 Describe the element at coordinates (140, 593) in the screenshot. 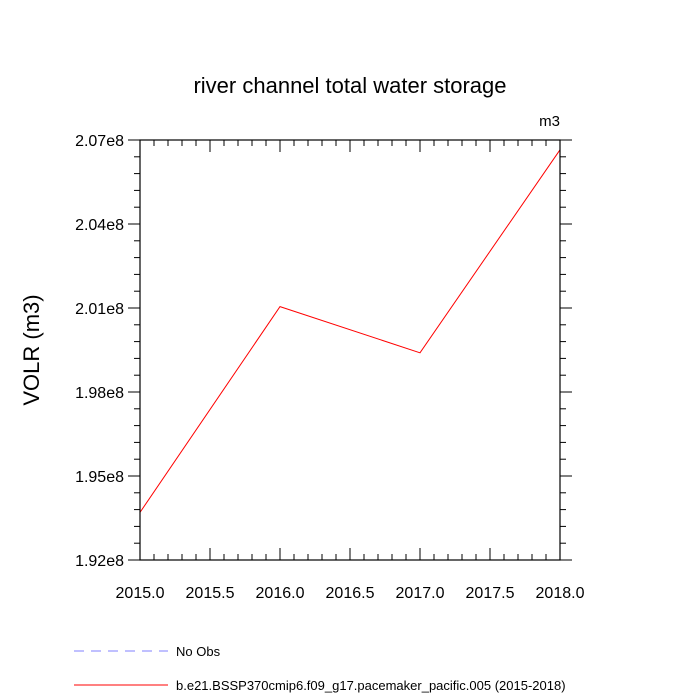

I see `x-tick-label: 2015.0` at that location.